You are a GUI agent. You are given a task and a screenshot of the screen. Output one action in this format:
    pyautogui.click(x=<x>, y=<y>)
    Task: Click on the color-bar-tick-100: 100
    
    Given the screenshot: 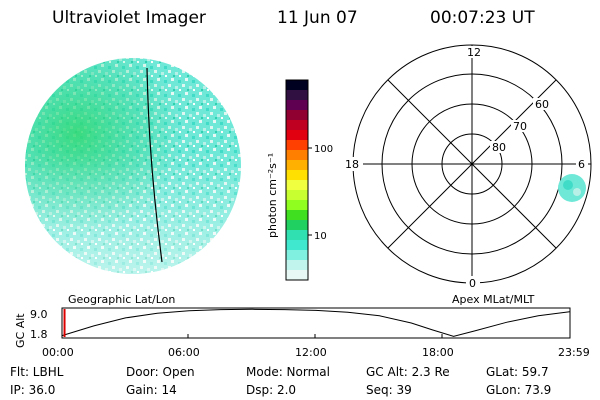 What is the action you would take?
    pyautogui.click(x=323, y=149)
    